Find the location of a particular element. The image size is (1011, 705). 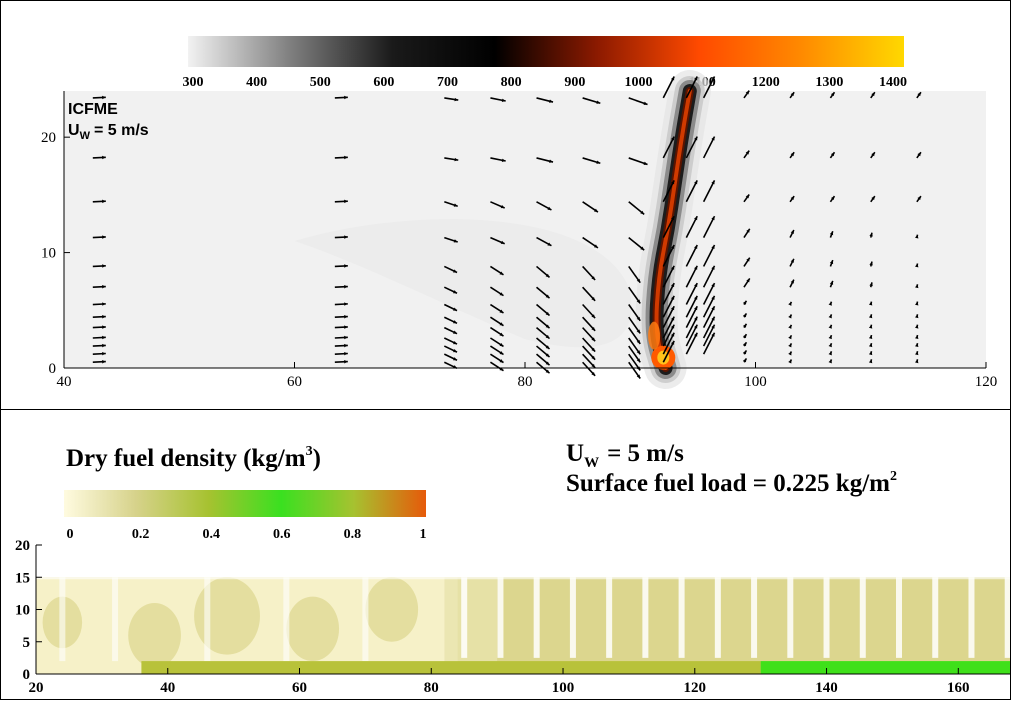

fuel-title-superscript: 3 is located at coordinates (309, 451).